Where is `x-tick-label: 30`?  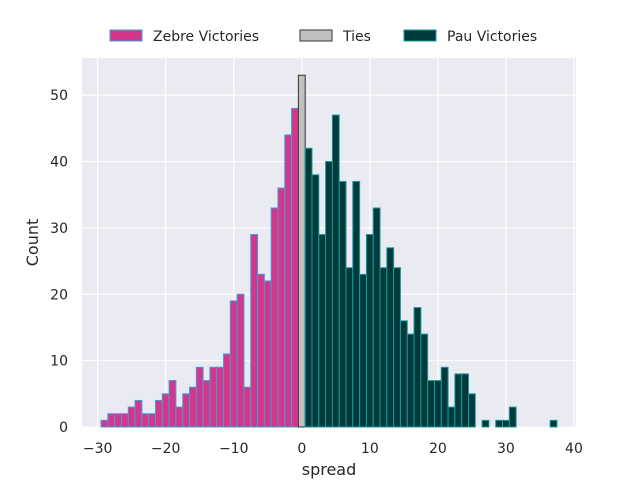 x-tick-label: 30 is located at coordinates (506, 449).